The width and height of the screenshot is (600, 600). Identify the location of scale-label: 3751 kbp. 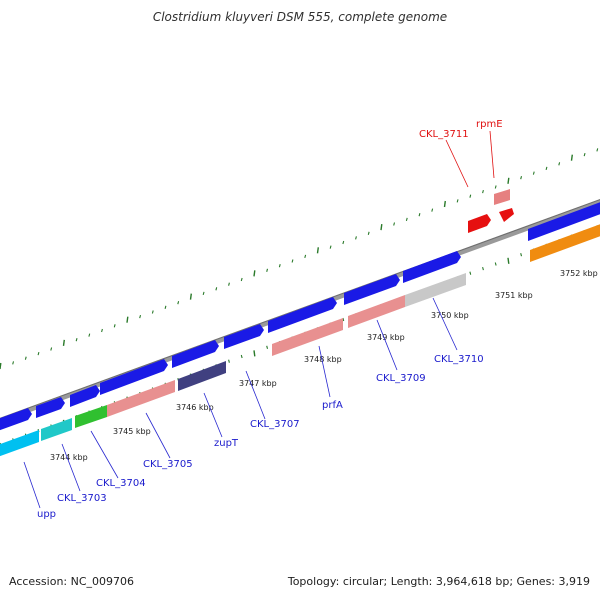
(514, 295).